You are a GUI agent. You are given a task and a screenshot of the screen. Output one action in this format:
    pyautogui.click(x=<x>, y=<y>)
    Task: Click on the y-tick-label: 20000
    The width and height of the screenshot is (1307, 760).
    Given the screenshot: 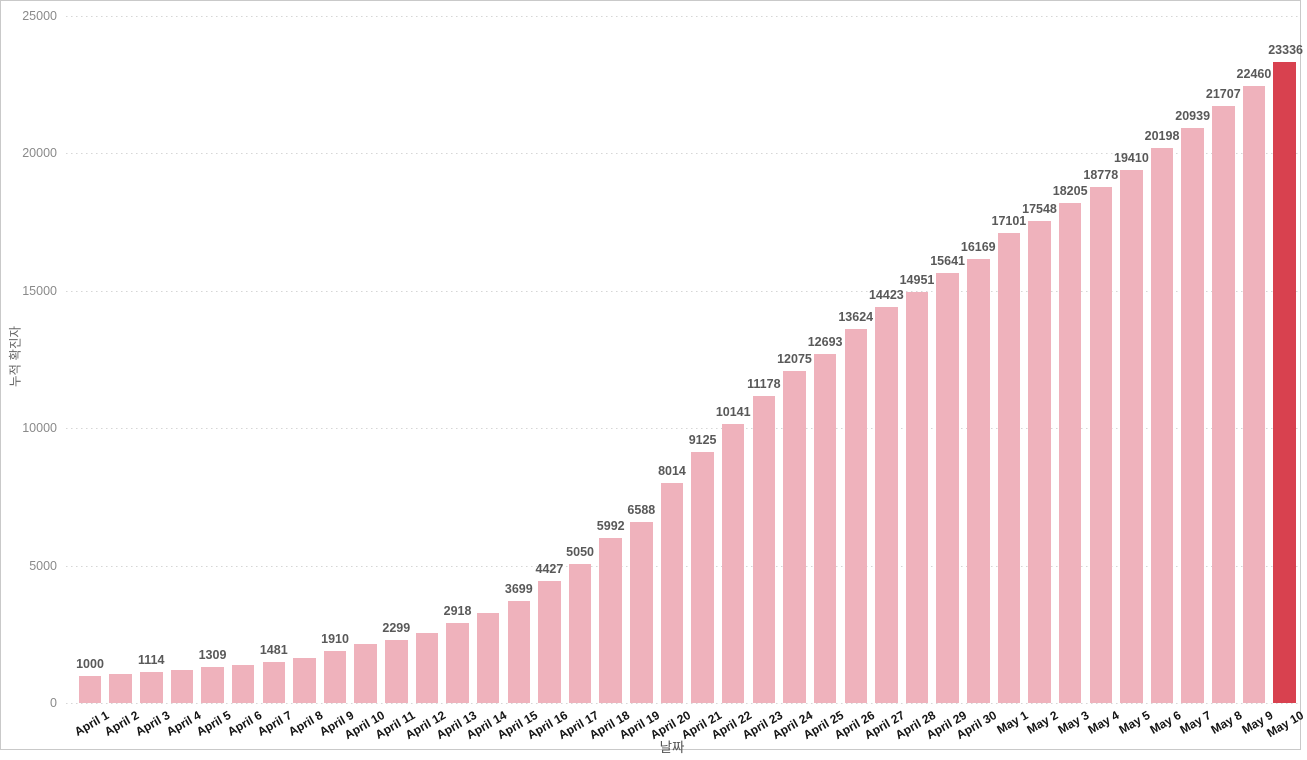 What is the action you would take?
    pyautogui.click(x=39, y=153)
    